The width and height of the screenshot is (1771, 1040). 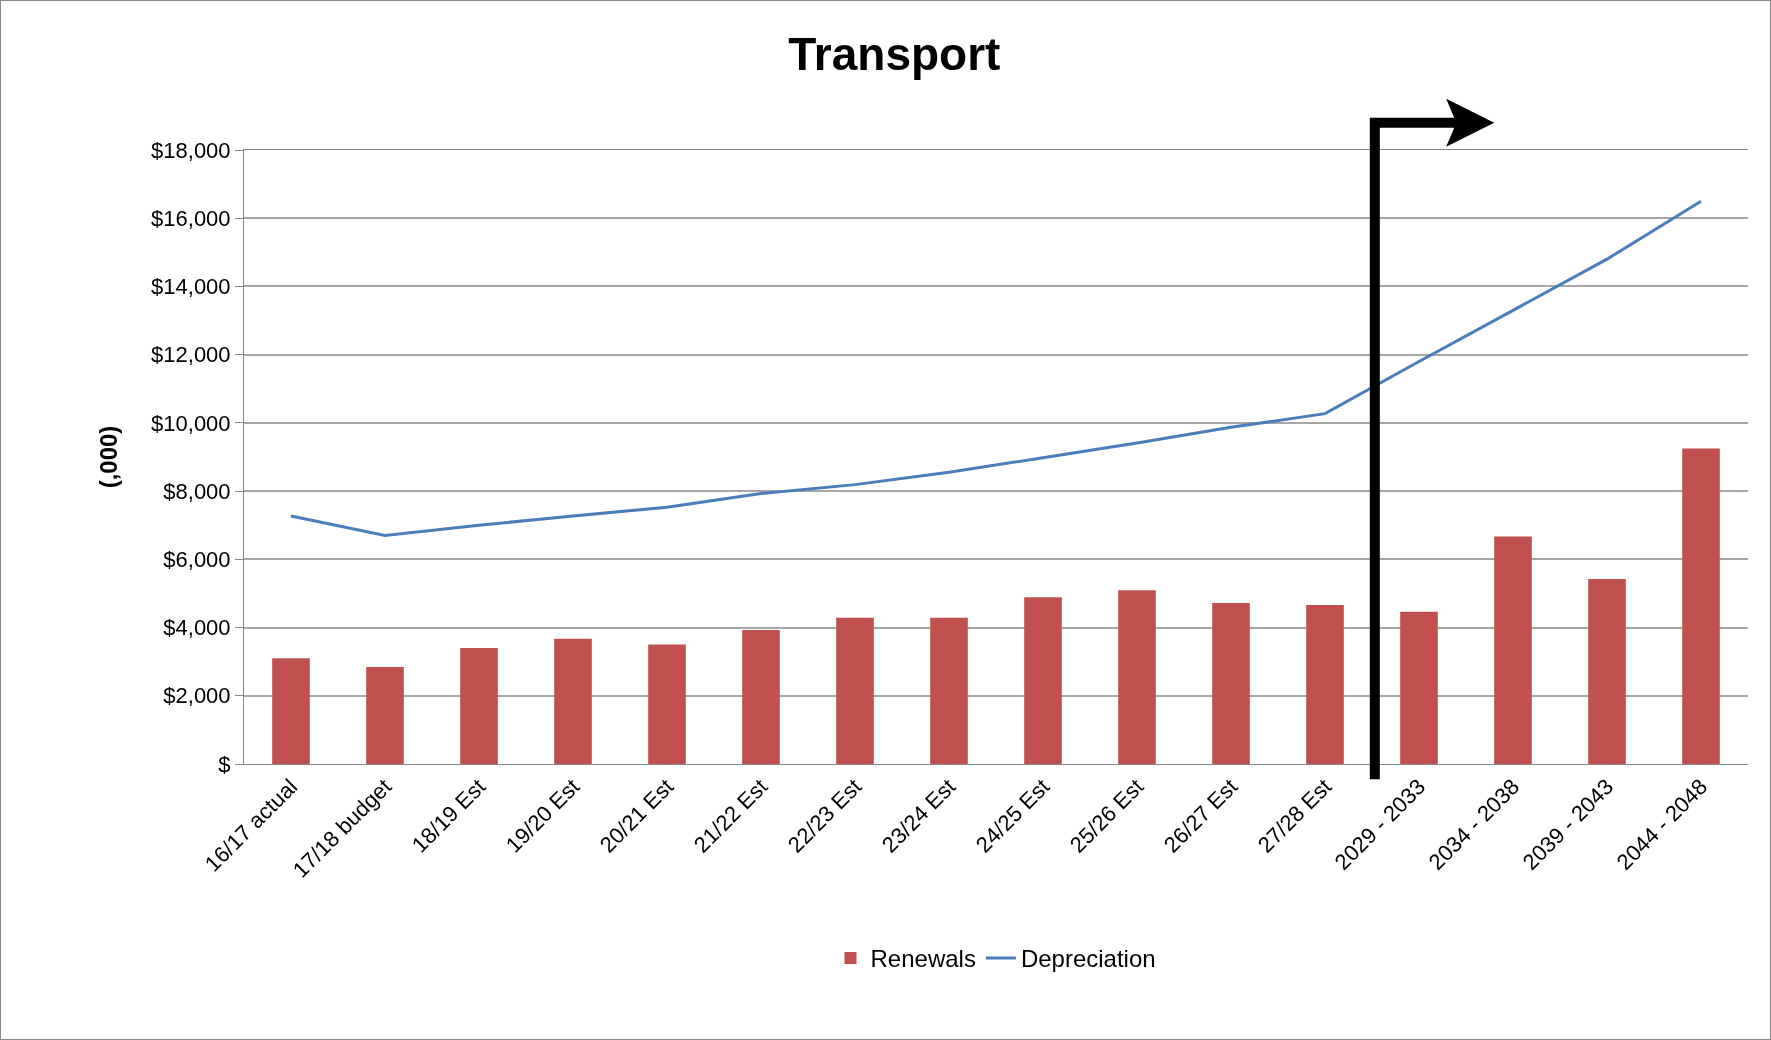 What do you see at coordinates (191, 150) in the screenshot?
I see `y-tick-label: $18,000` at bounding box center [191, 150].